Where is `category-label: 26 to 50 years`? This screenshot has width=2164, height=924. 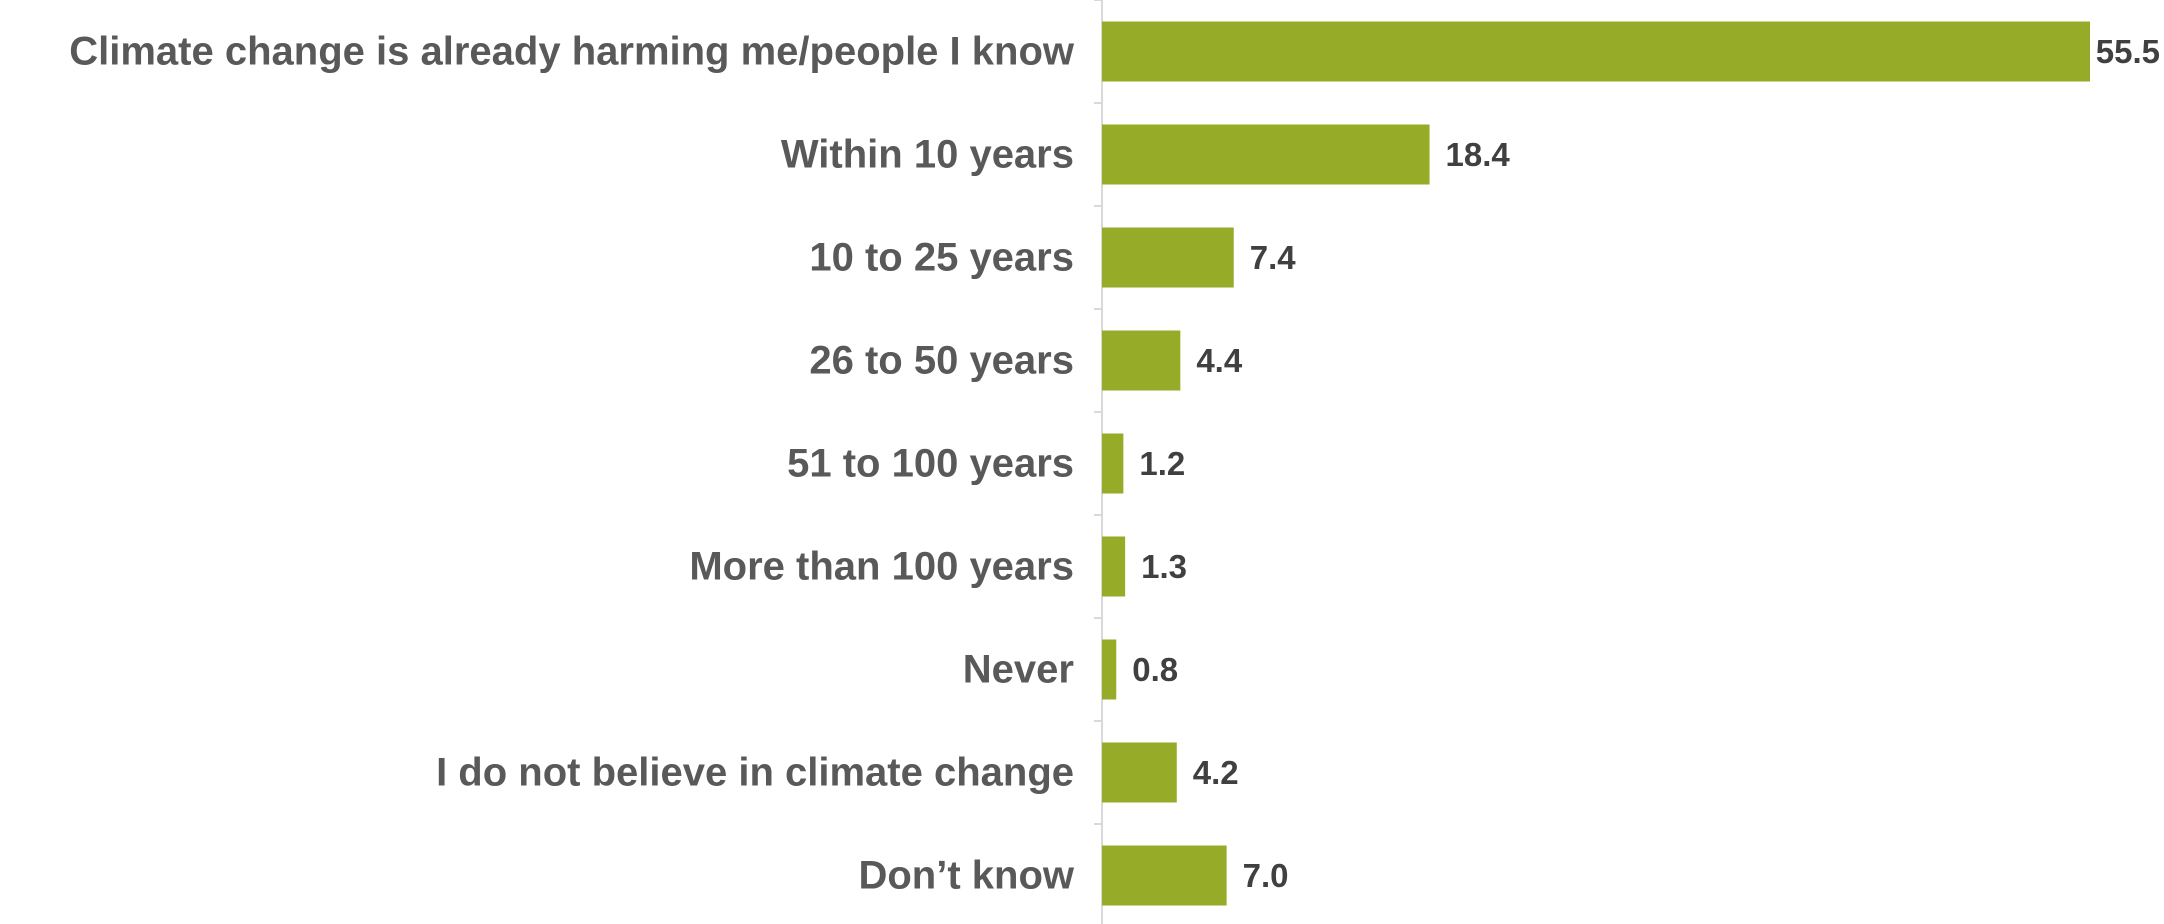 category-label: 26 to 50 years is located at coordinates (941, 361).